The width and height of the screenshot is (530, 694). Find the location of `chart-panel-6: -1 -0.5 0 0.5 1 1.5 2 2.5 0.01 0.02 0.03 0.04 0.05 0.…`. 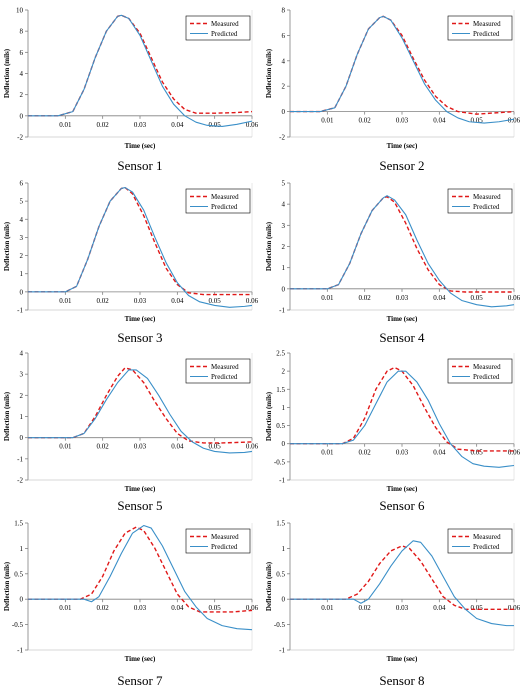

chart-panel-6: -1 -0.5 0 0.5 1 1.5 2 2.5 0.01 0.02 0.03 0.04 0.05 0.… is located at coordinates (393, 422).